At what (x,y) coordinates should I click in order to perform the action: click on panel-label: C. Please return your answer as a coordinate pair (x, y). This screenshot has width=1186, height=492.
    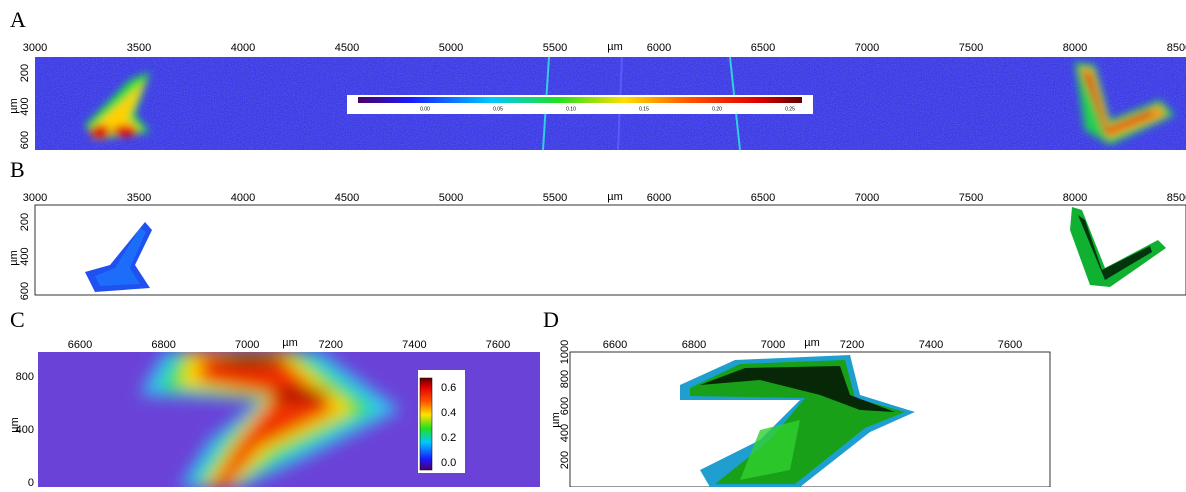
    Looking at the image, I should click on (17, 319).